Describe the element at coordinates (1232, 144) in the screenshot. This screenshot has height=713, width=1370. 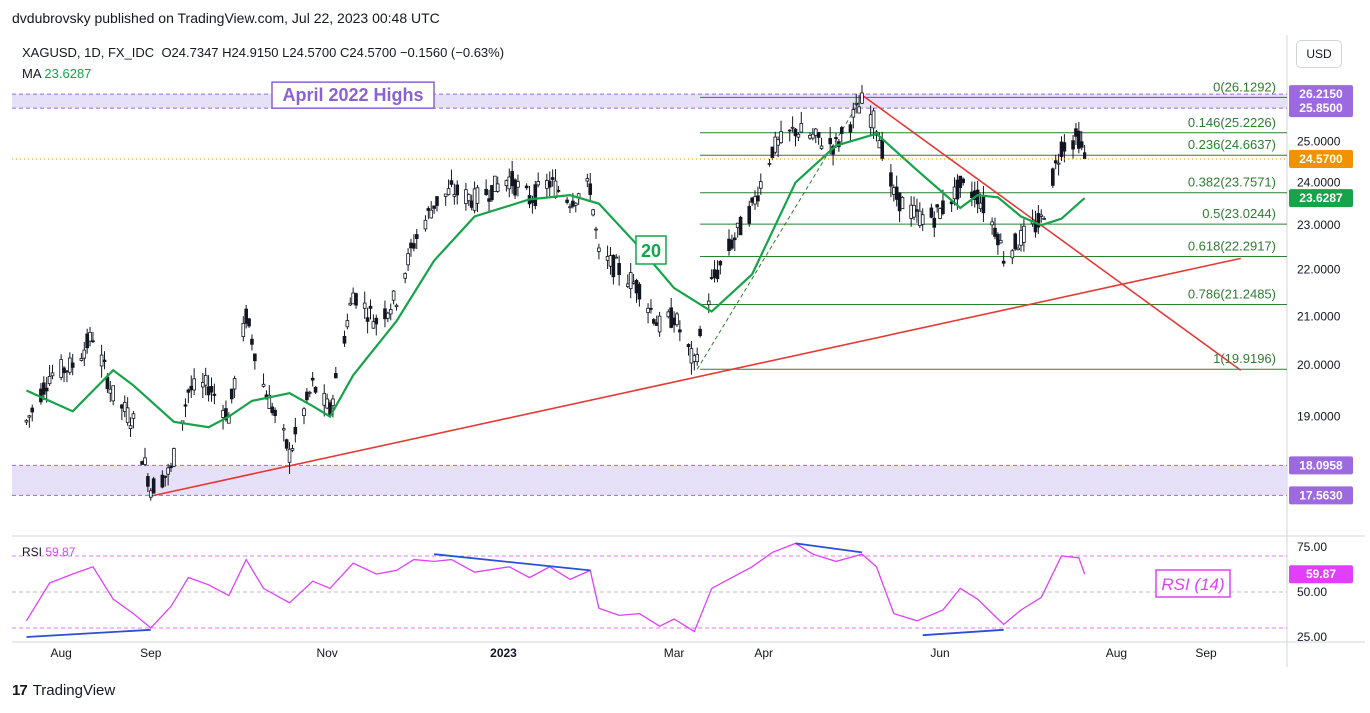
I see `fib-label-2: 0.236(24.6637)` at that location.